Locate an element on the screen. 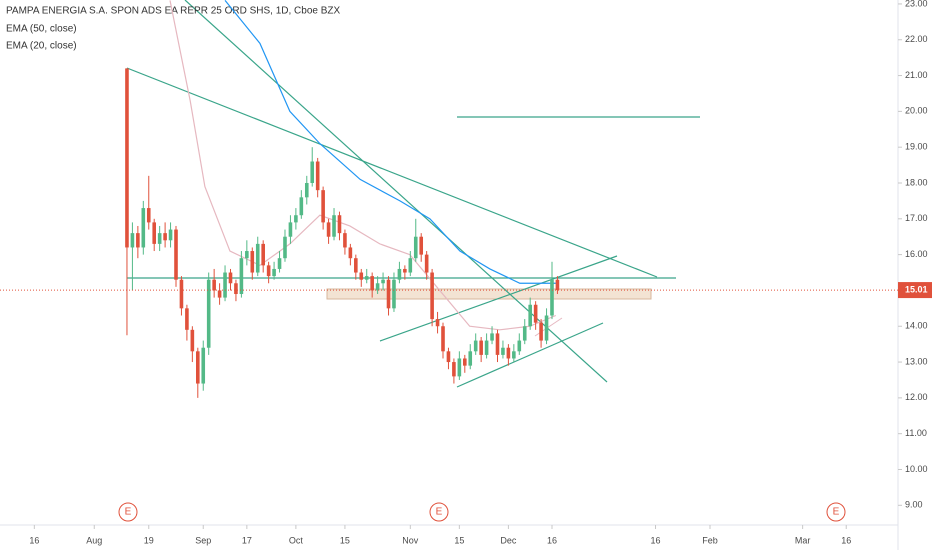 The height and width of the screenshot is (550, 932). y-tick-label: 23.00 is located at coordinates (916, 4).